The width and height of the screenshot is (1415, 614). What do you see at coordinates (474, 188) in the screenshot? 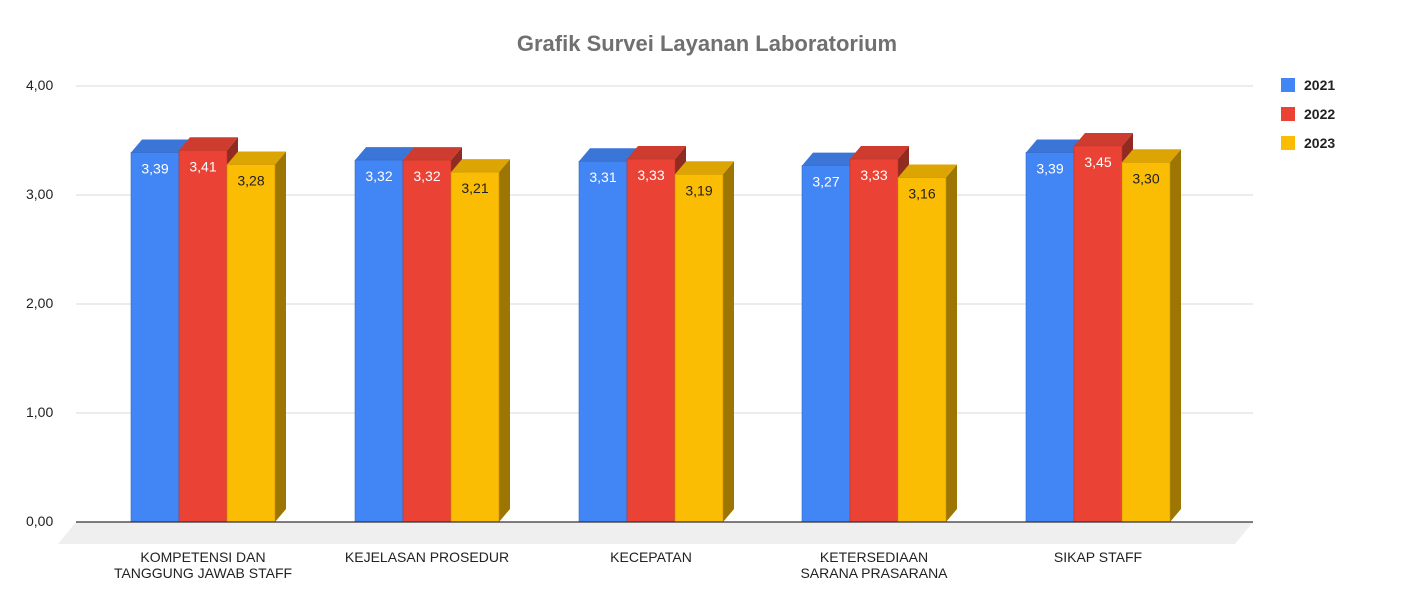
I see `data-label: 3,21` at bounding box center [474, 188].